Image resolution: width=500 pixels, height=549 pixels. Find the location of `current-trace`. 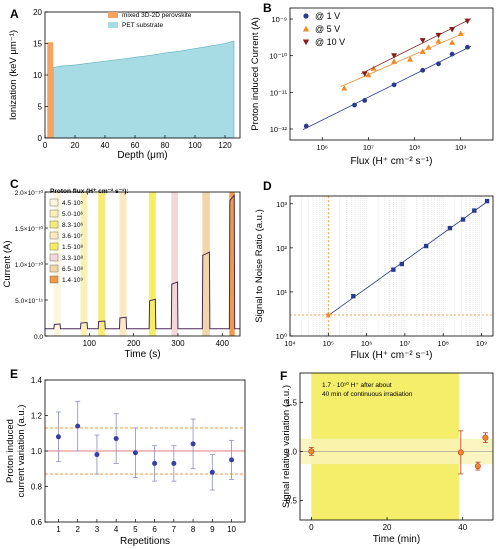

current-trace is located at coordinates (142, 261).